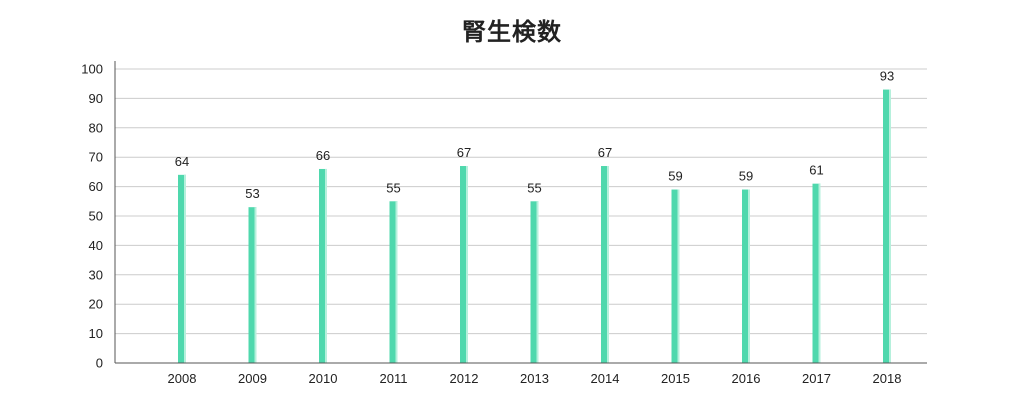 The height and width of the screenshot is (406, 1024). I want to click on x-tick-label: 2010, so click(323, 378).